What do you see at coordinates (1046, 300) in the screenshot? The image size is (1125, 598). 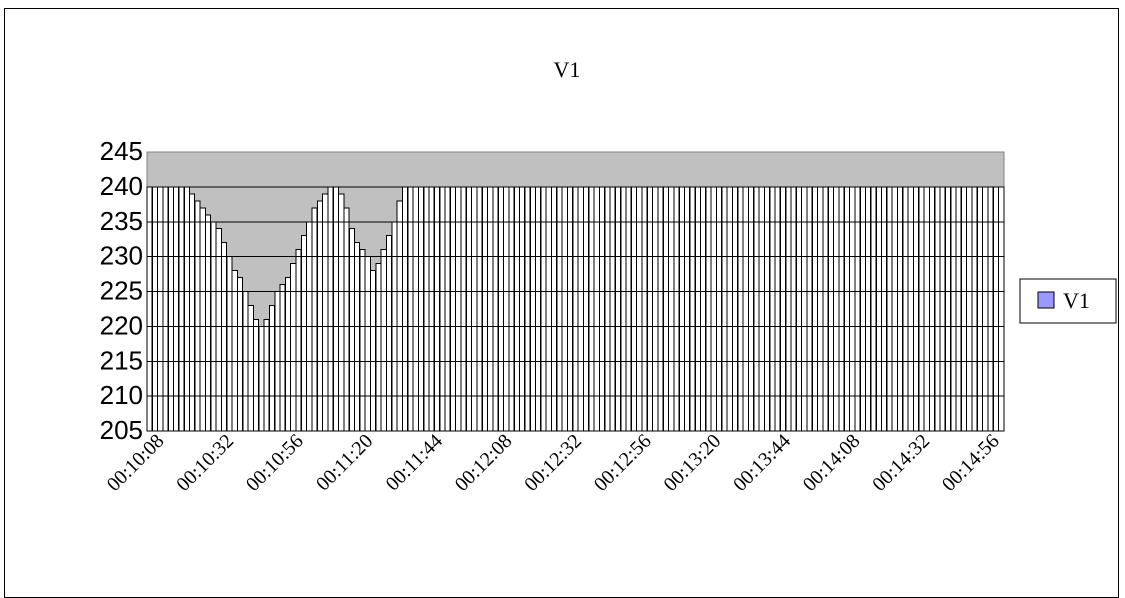 I see `legend-swatch` at bounding box center [1046, 300].